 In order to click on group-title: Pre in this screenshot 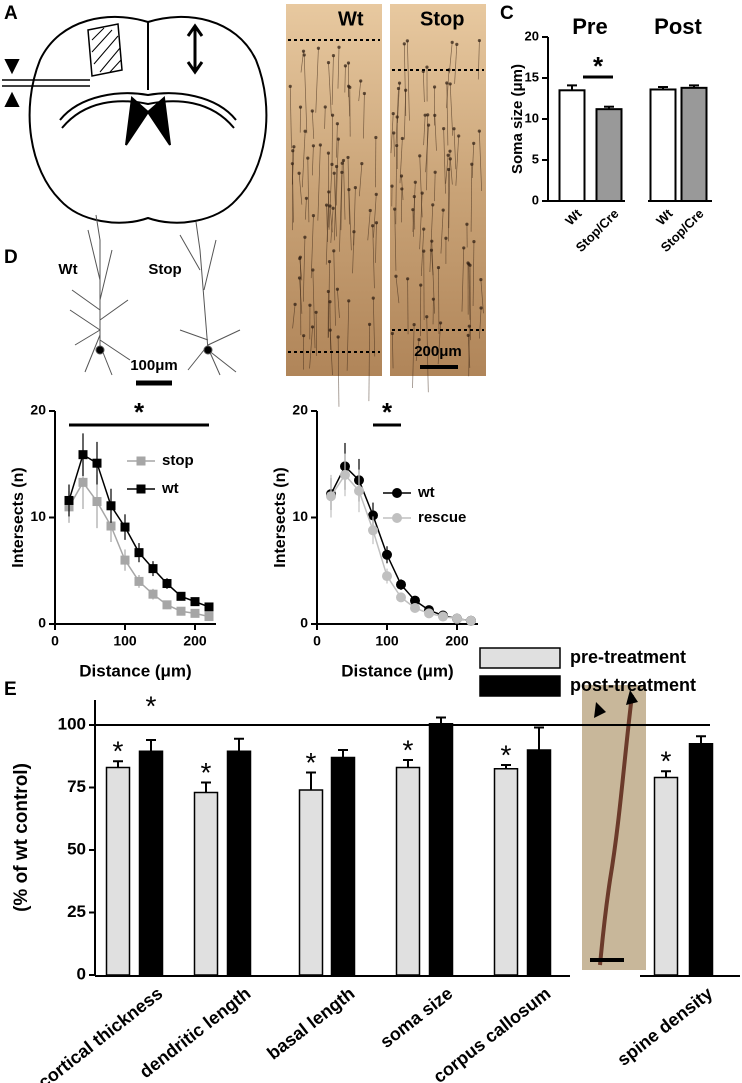, I will do `click(589, 26)`.